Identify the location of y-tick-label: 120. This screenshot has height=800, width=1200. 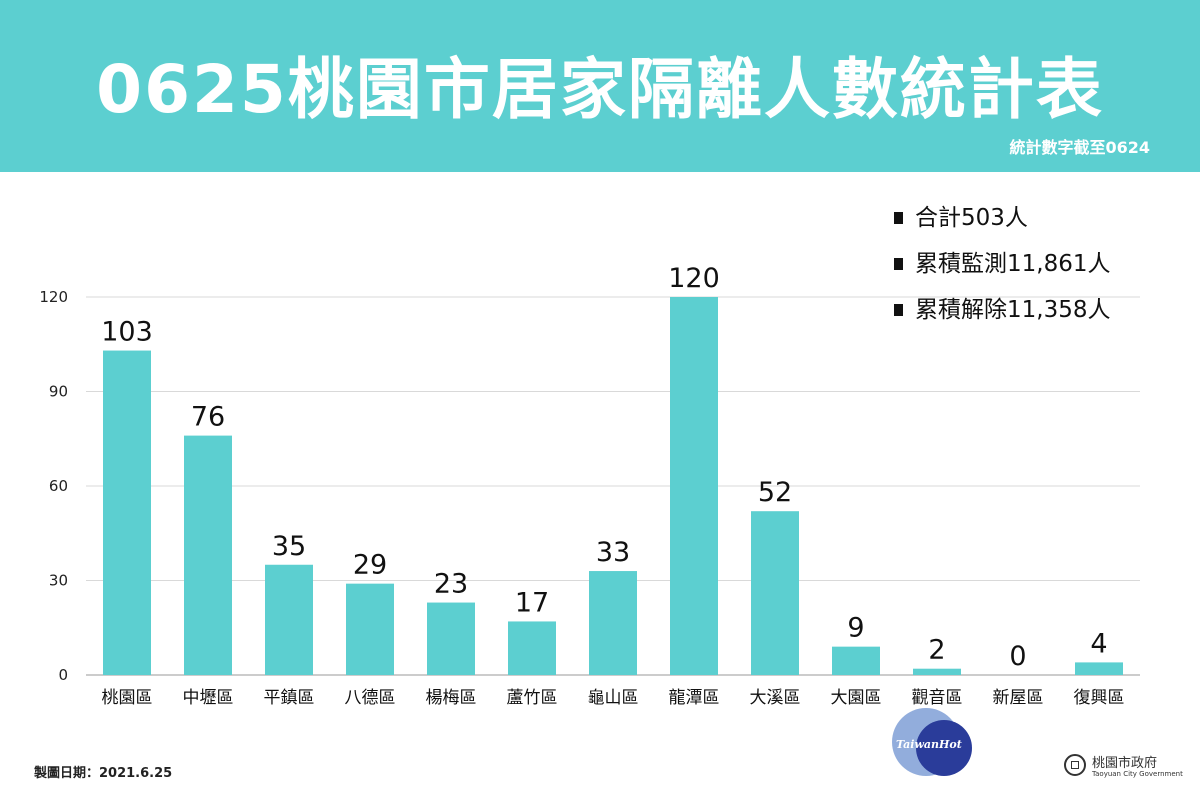
(53, 297).